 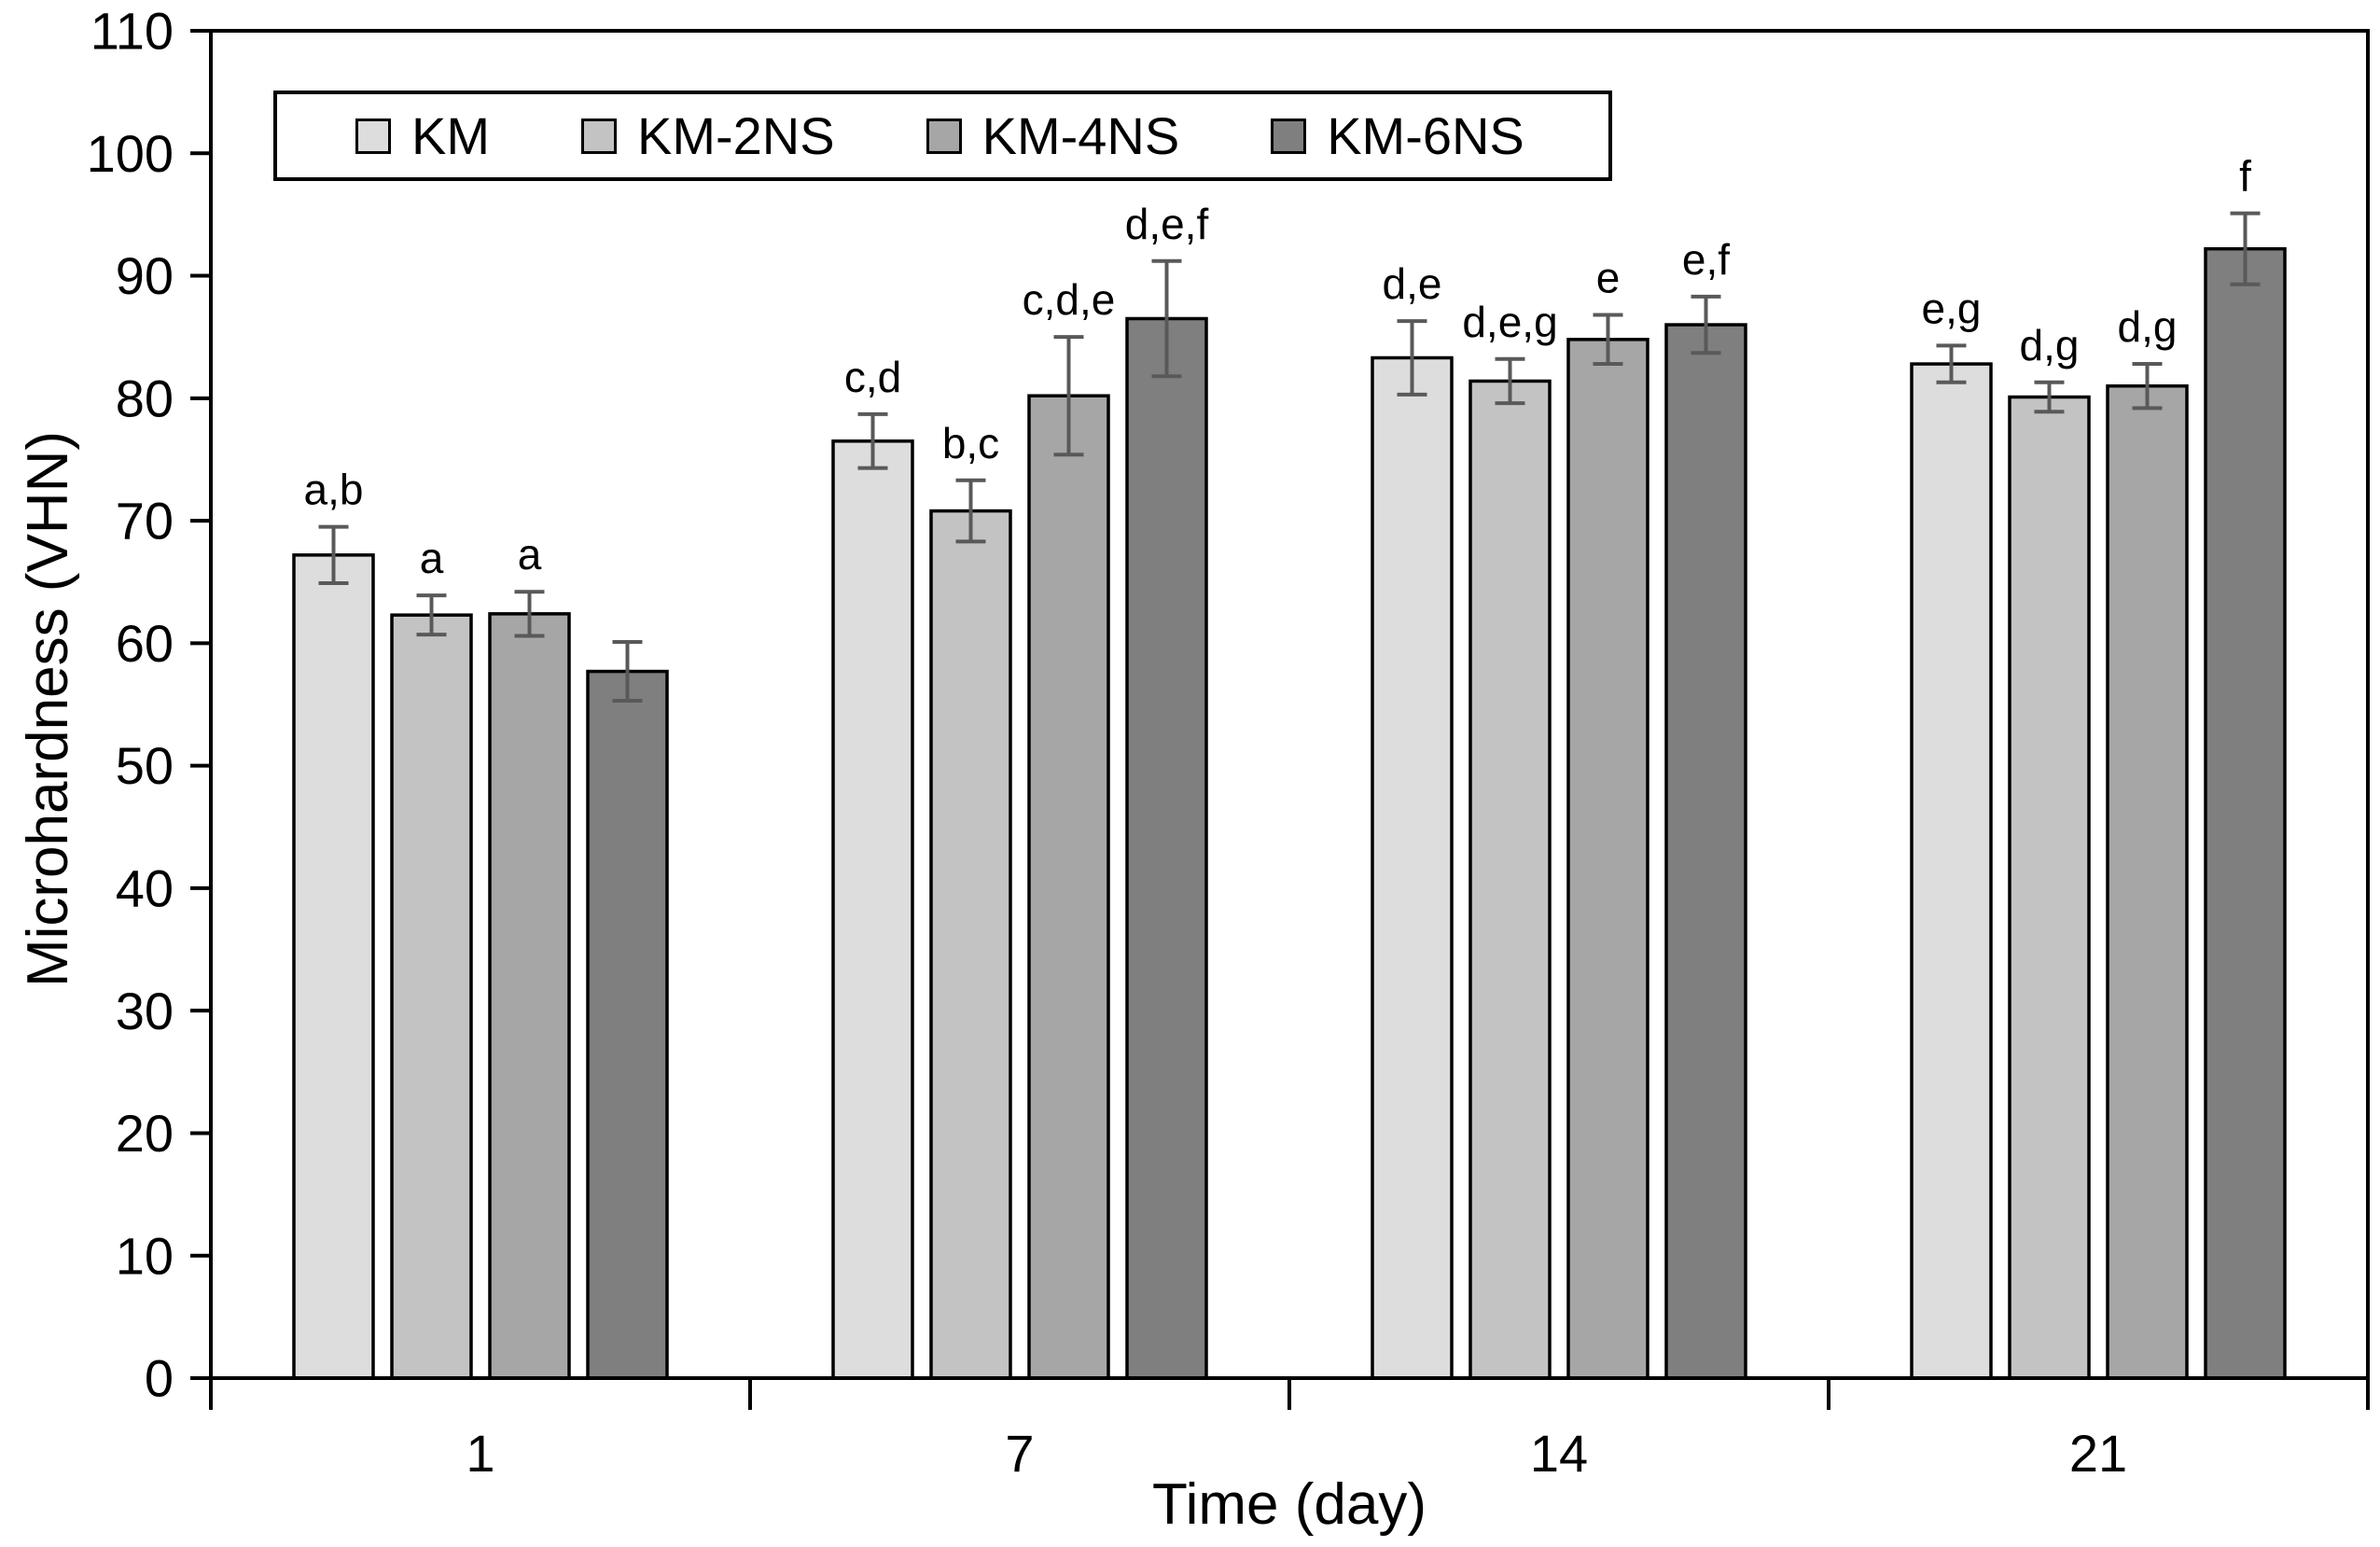 What do you see at coordinates (48, 709) in the screenshot?
I see `y-axis-title: Microhardness (VHN)` at bounding box center [48, 709].